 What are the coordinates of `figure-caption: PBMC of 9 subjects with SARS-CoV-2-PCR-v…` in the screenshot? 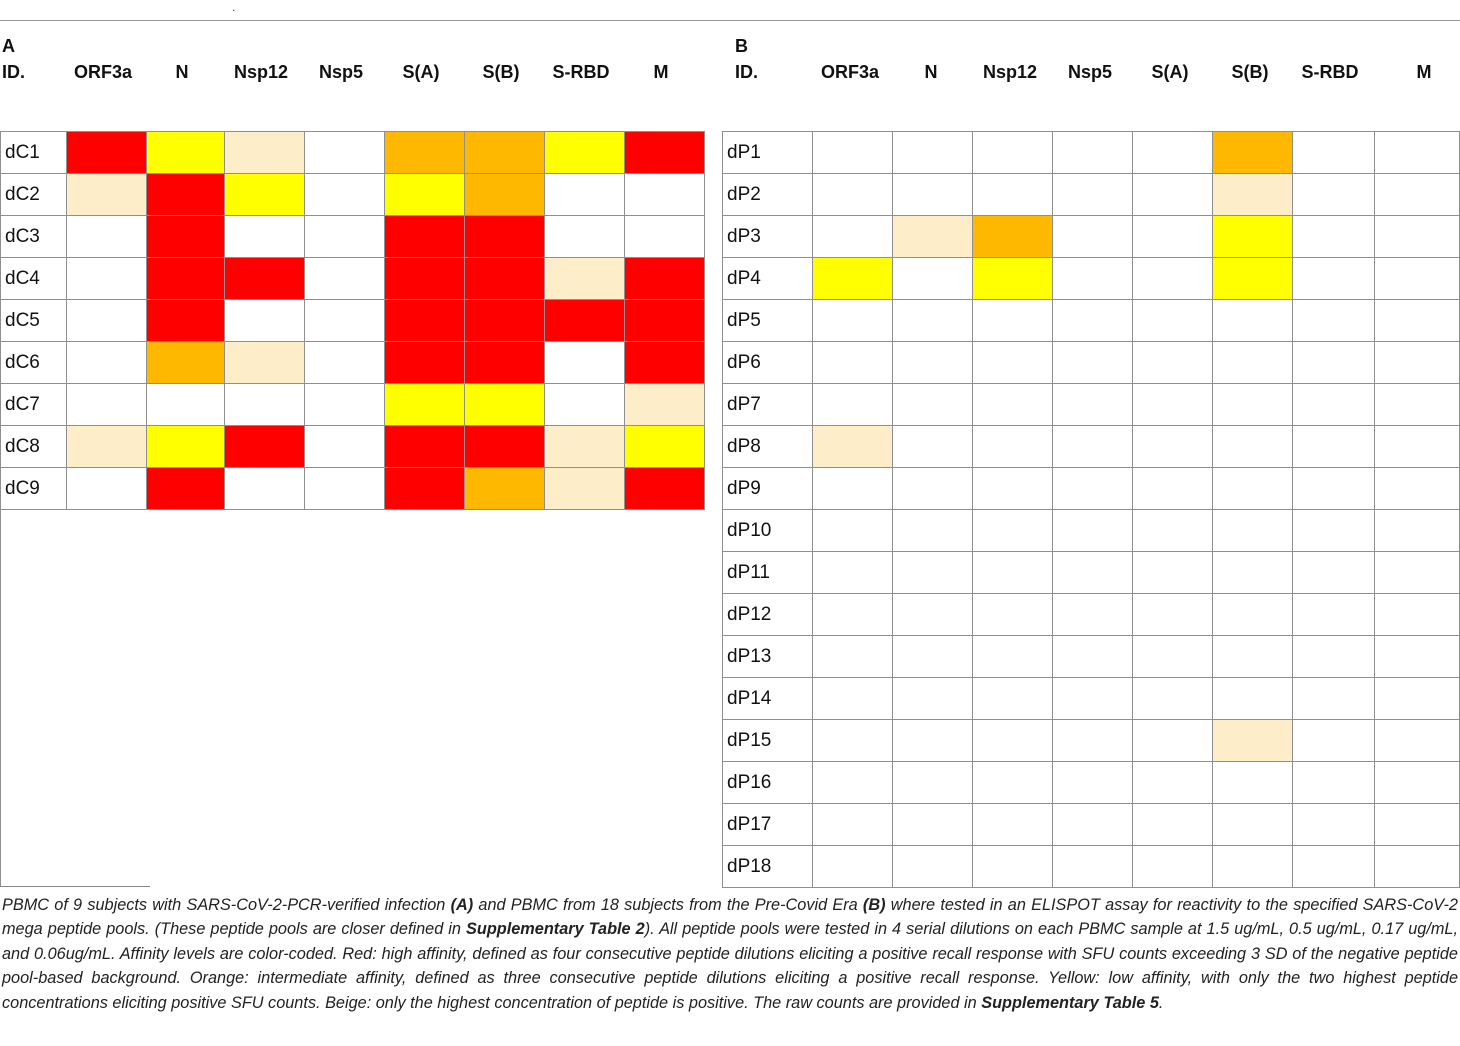 It's located at (730, 954).